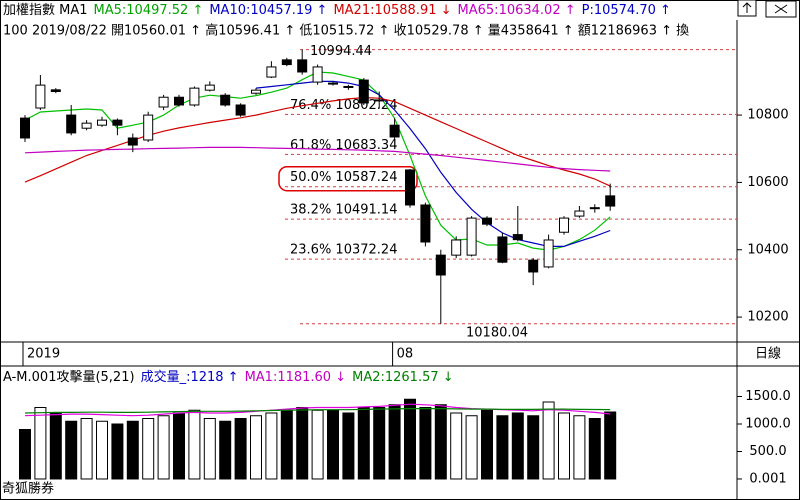 The width and height of the screenshot is (800, 500). I want to click on footer: 奇狐勝券, so click(28, 489).